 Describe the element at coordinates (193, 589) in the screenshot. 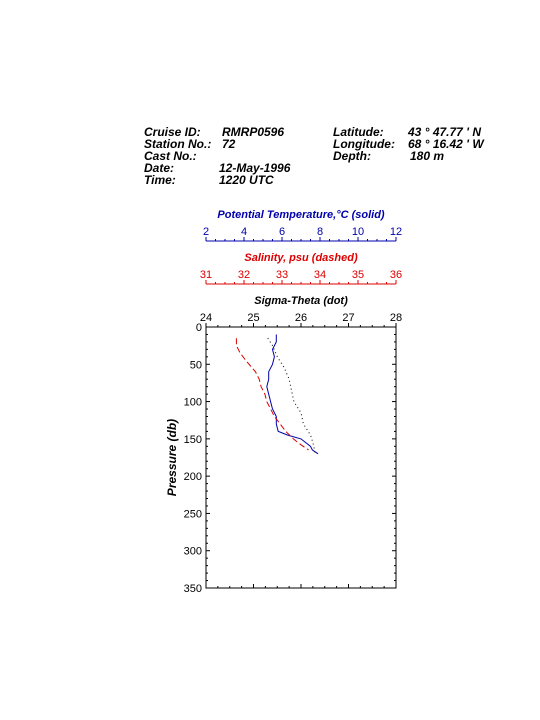

I see `y-tick-label: 350` at that location.